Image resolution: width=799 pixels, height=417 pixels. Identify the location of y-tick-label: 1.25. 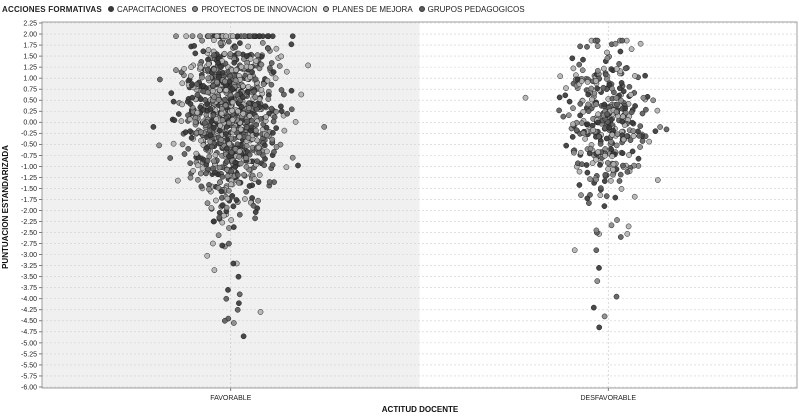
(30, 68).